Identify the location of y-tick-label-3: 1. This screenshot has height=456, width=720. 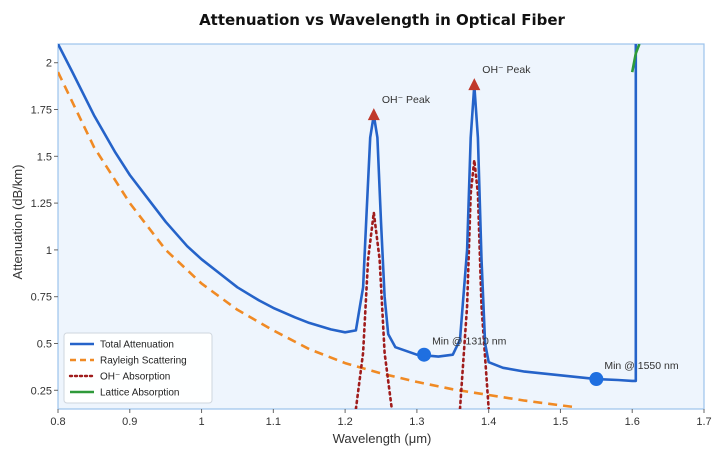
(49, 251).